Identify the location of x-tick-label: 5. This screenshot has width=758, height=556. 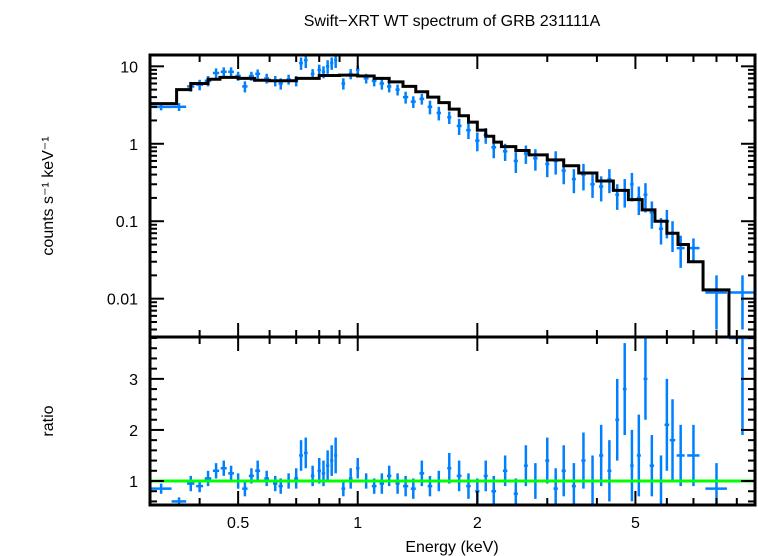
(635, 523).